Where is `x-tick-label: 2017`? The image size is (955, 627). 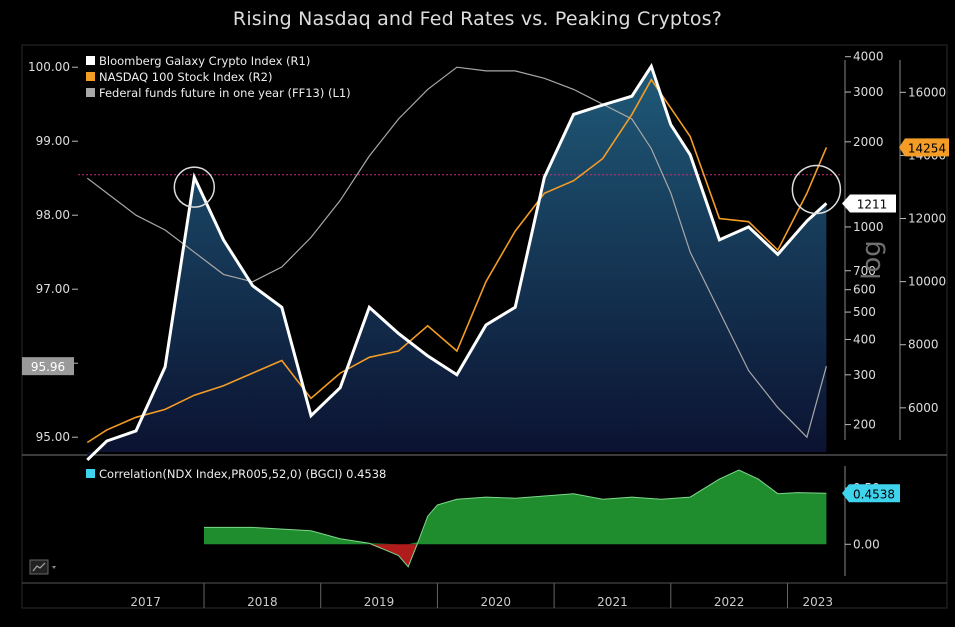
x-tick-label: 2017 is located at coordinates (145, 602).